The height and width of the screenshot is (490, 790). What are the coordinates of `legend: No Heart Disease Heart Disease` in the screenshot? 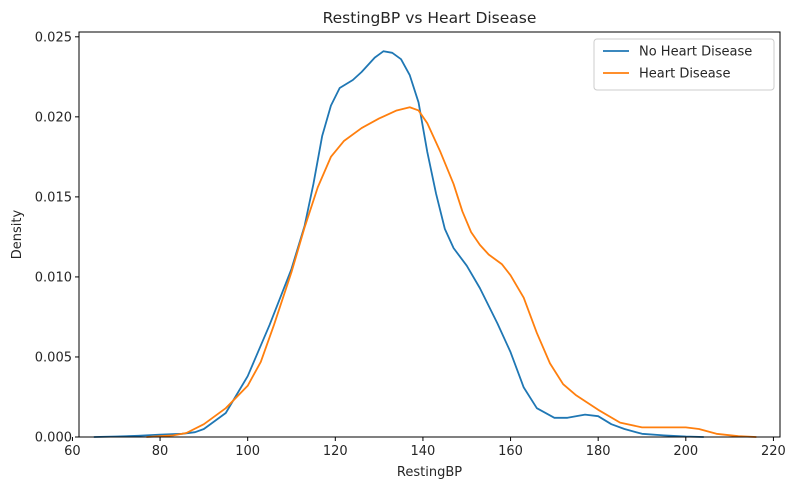 It's located at (684, 64).